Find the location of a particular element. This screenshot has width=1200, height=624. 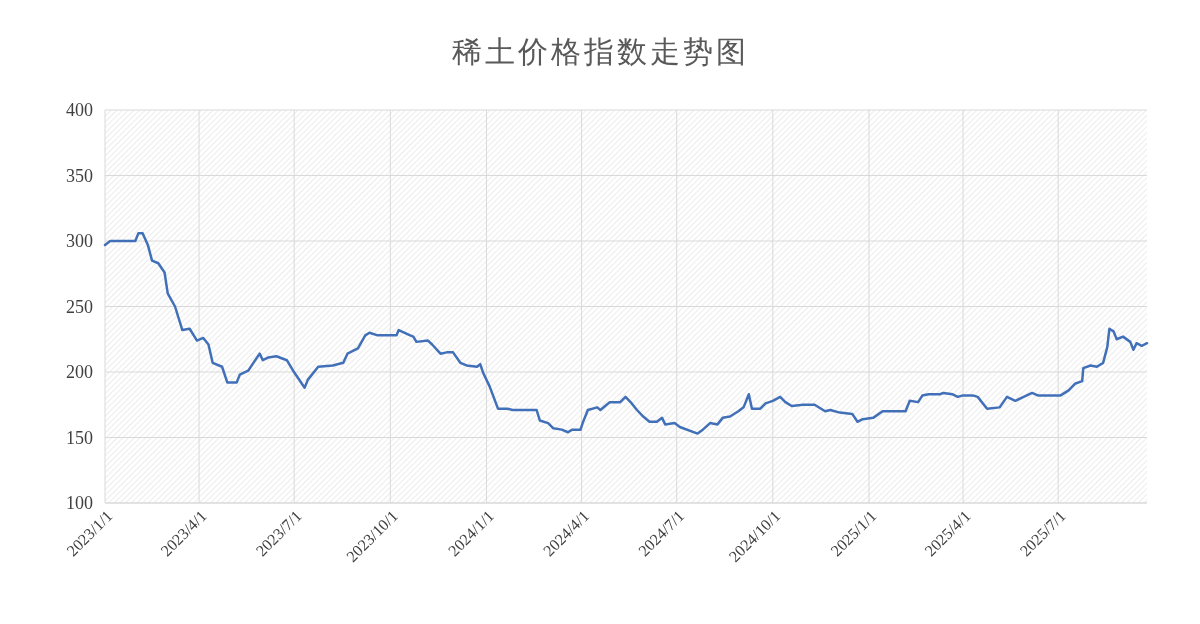

y-tick-label: 350 is located at coordinates (79, 175).